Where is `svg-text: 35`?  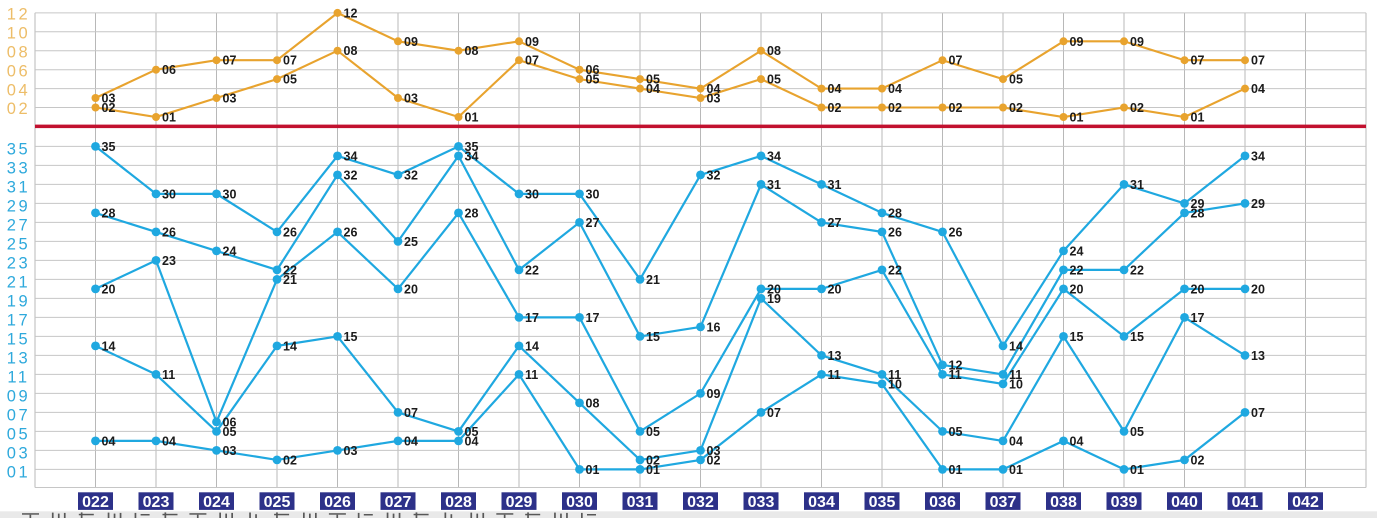
svg-text: 35 is located at coordinates (472, 147).